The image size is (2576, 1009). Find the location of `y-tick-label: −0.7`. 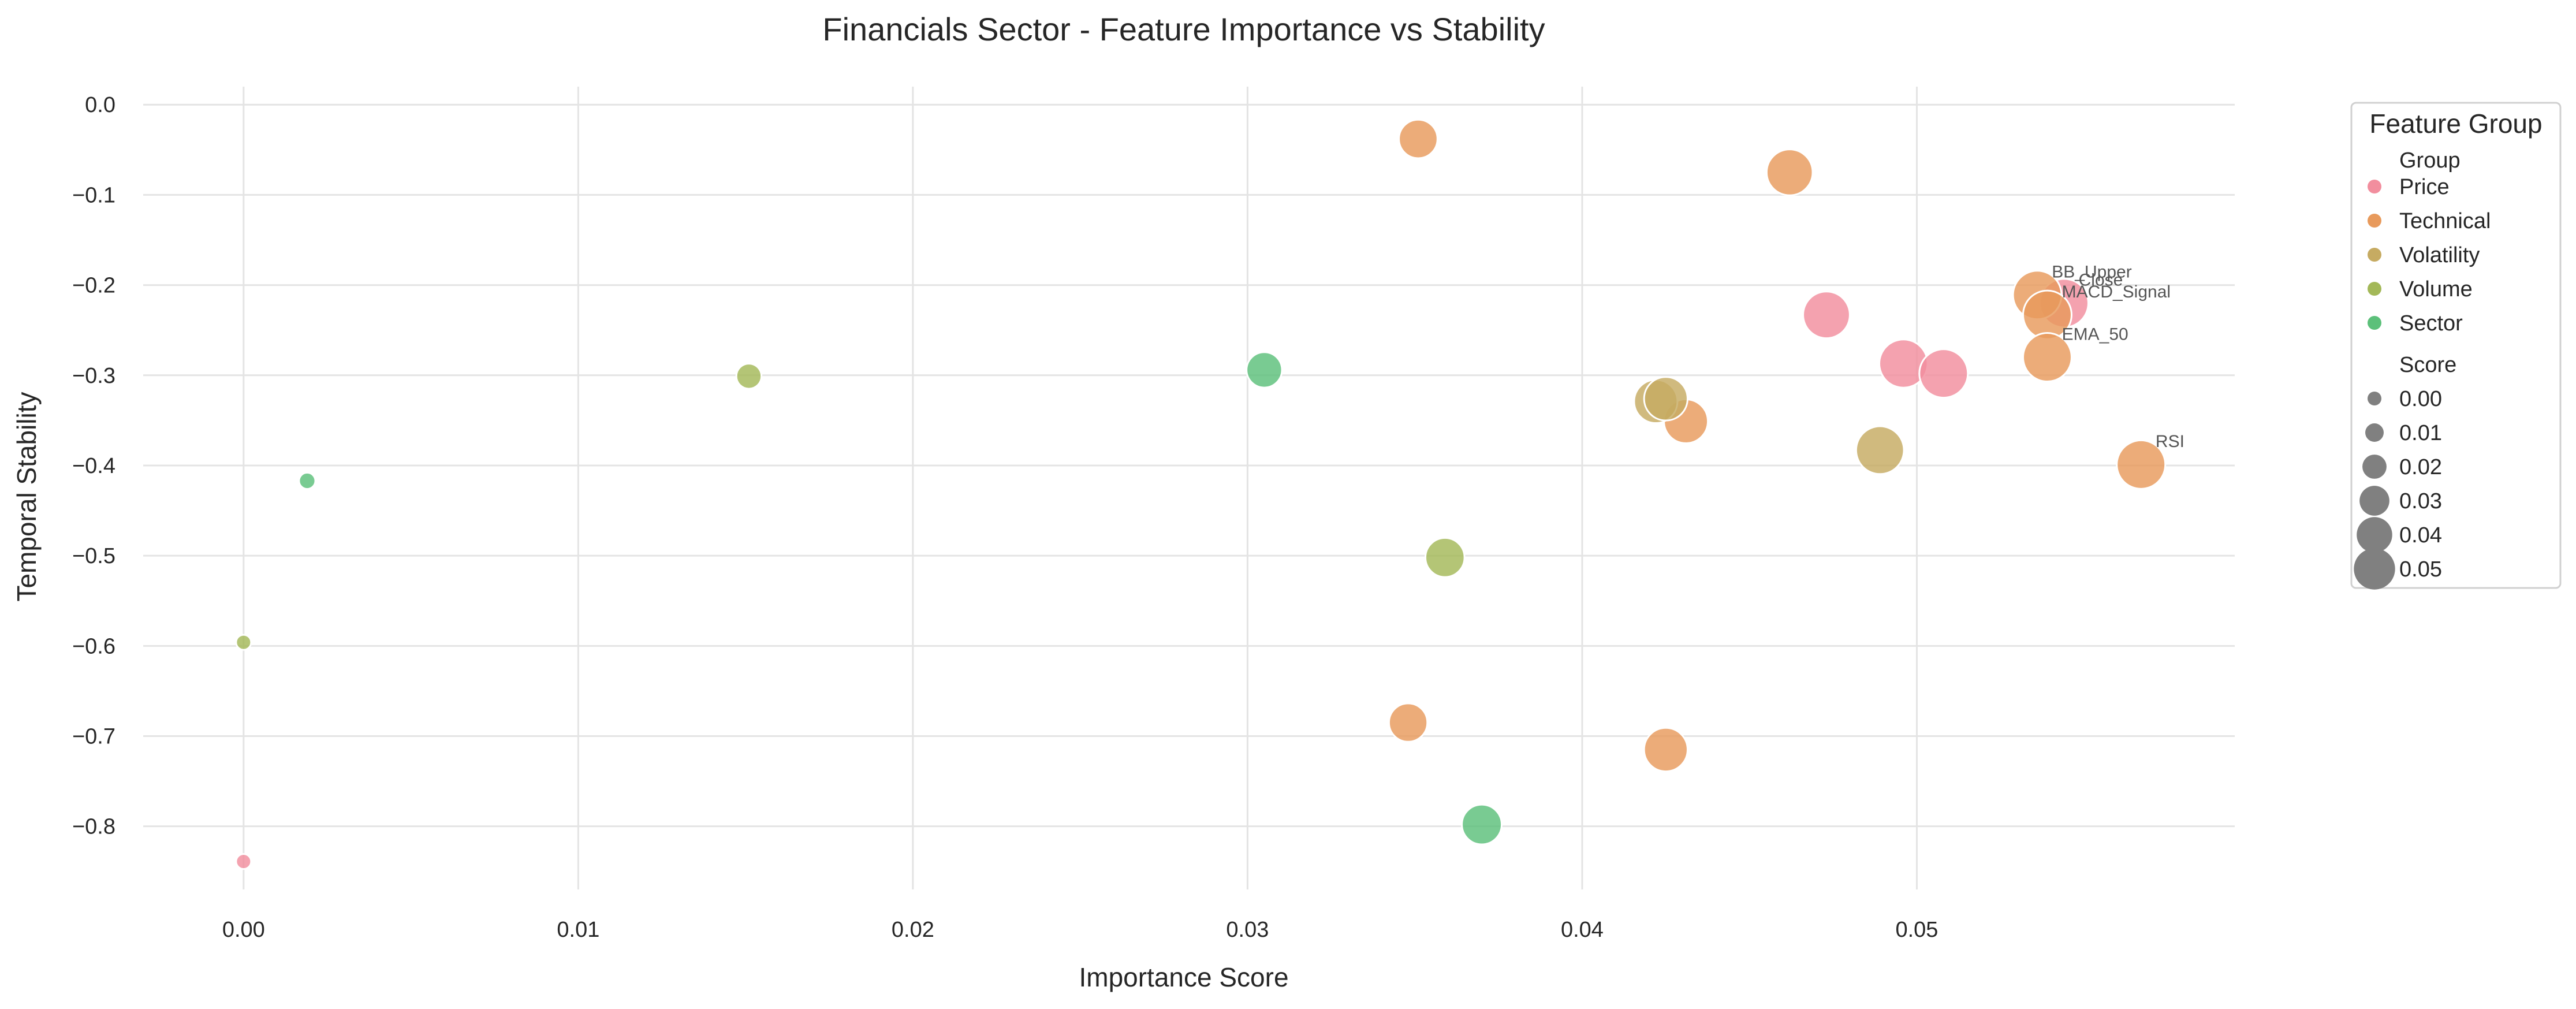

y-tick-label: −0.7 is located at coordinates (93, 736).